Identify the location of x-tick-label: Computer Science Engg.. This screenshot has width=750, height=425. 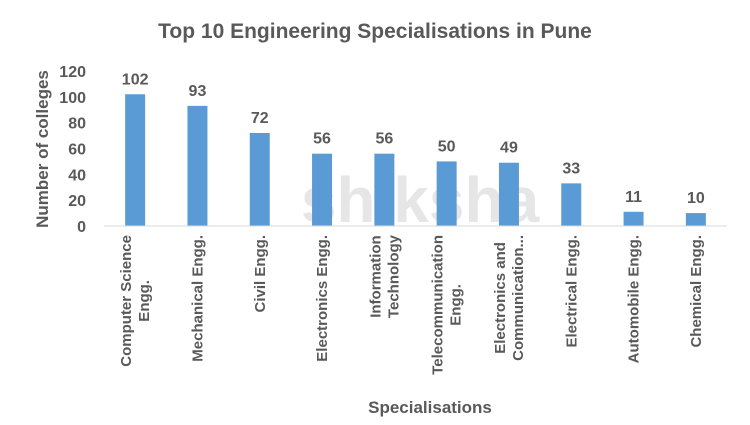
(135, 301).